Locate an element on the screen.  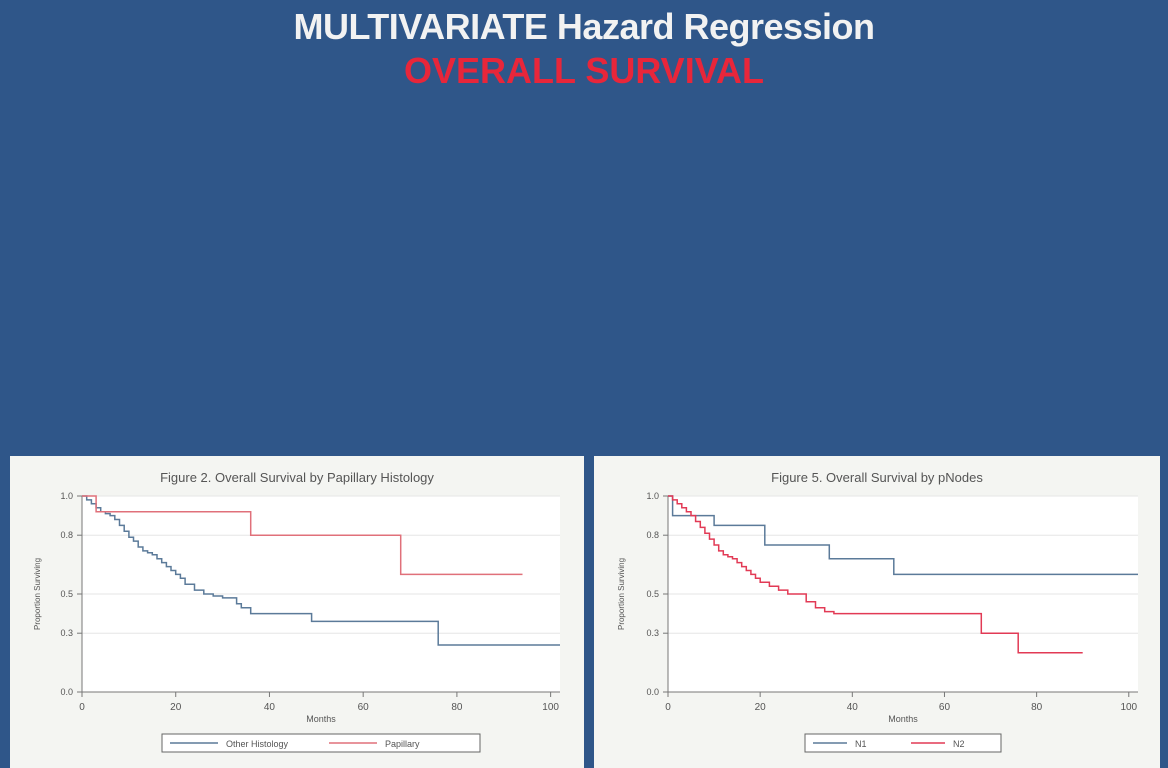
legend-label: Other Histology is located at coordinates (257, 744).